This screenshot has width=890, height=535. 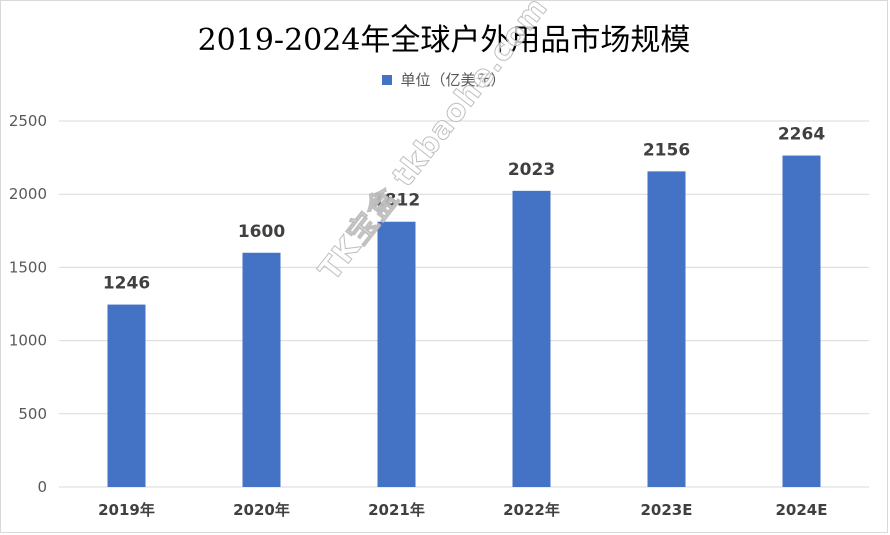 What do you see at coordinates (126, 510) in the screenshot?
I see `x-category-label: 2019年` at bounding box center [126, 510].